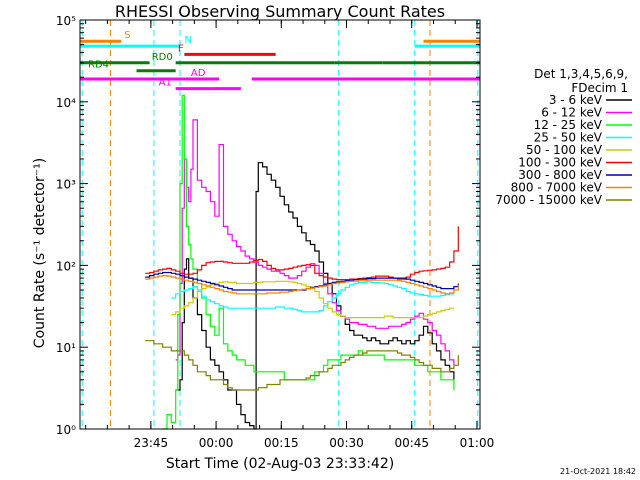 Image resolution: width=640 pixels, height=480 pixels. I want to click on y-tick-label-1: 10⁰, so click(66, 430).